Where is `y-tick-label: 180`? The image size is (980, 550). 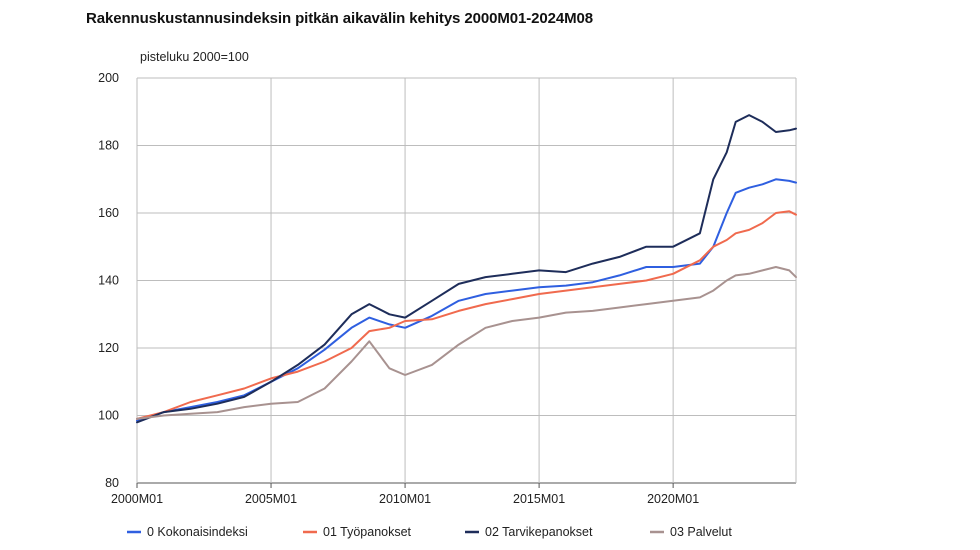
y-tick-label: 180 is located at coordinates (108, 146).